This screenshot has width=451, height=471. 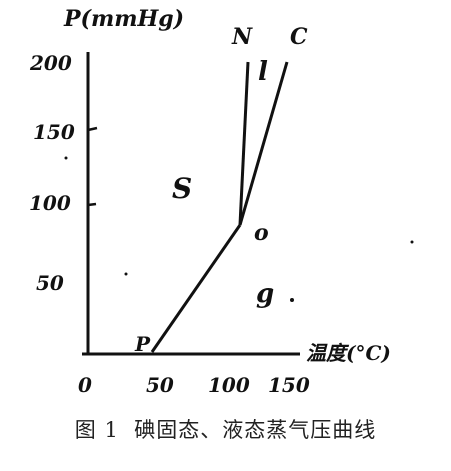 I want to click on point-label-p: P, so click(x=142, y=344).